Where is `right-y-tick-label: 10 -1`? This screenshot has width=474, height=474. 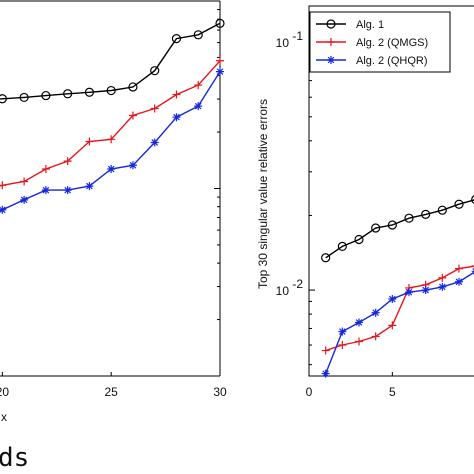
right-y-tick-label: 10 -1 is located at coordinates (290, 39).